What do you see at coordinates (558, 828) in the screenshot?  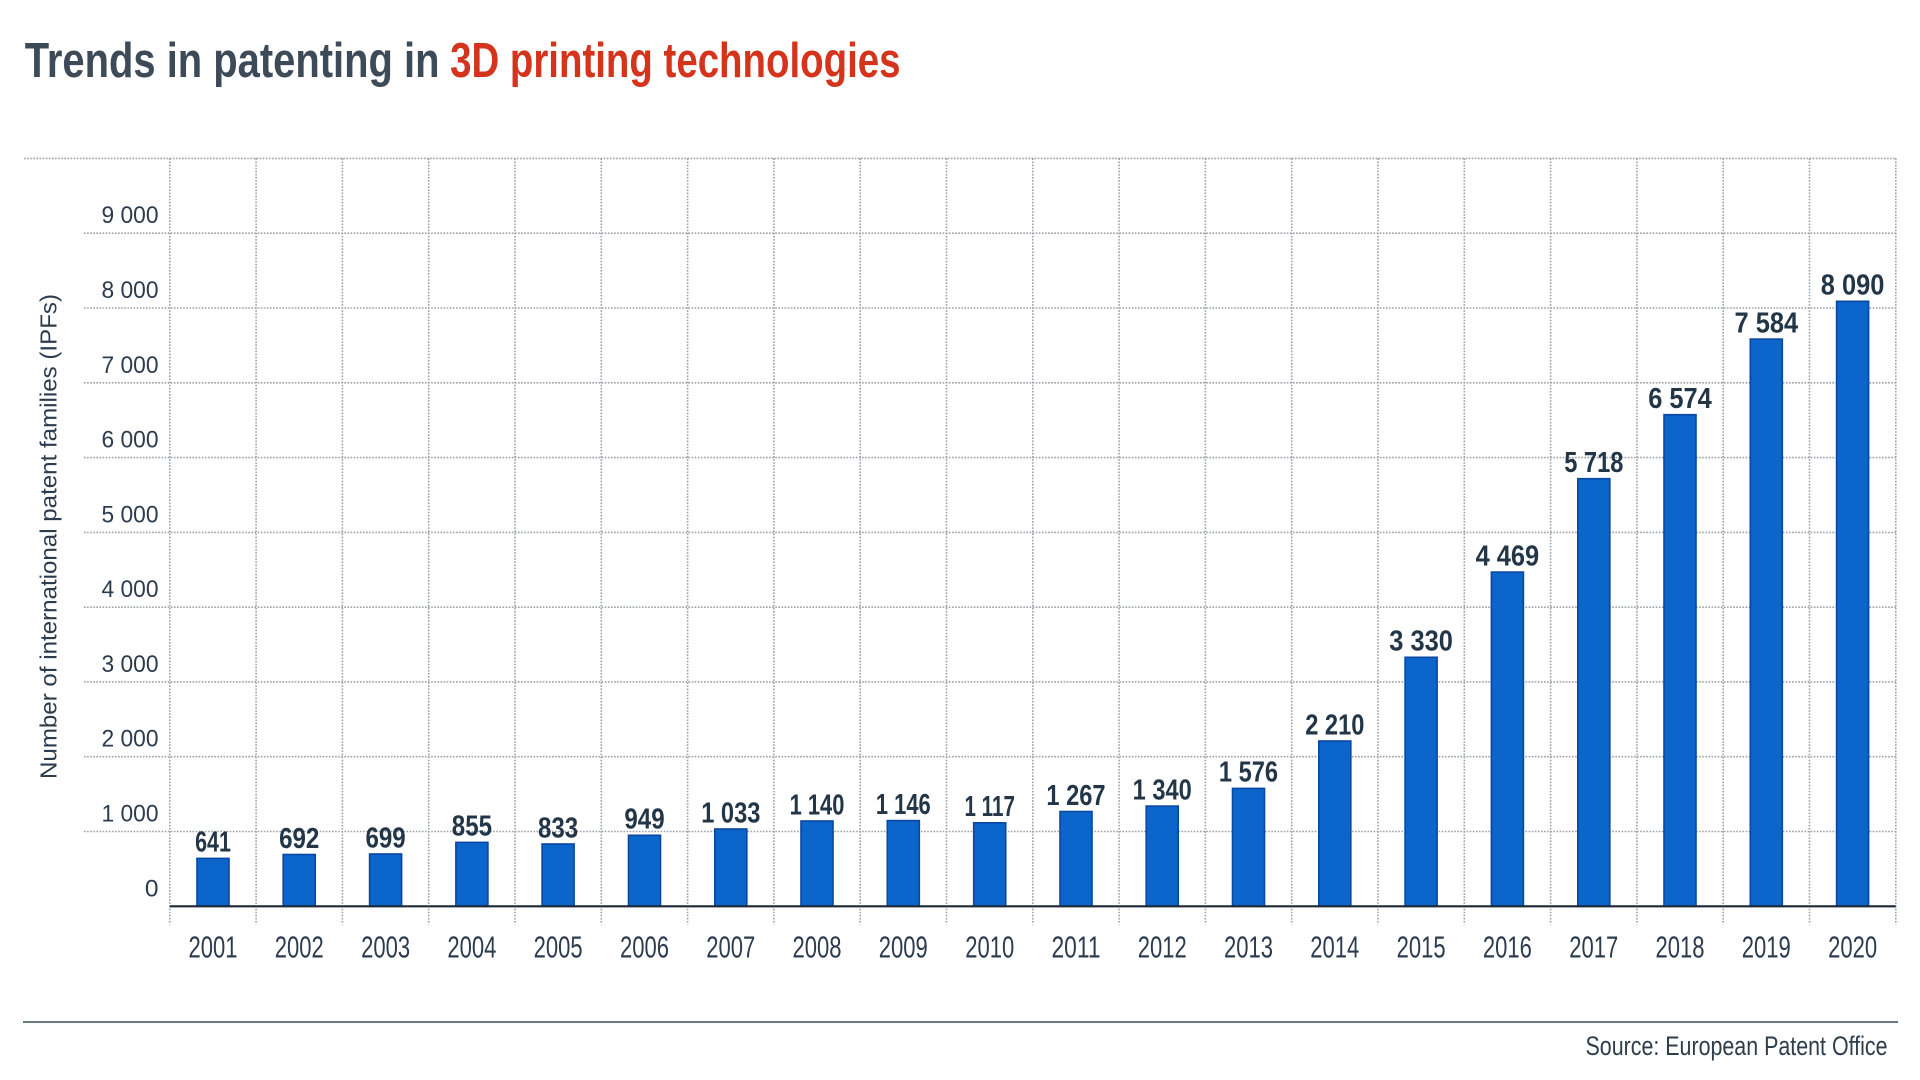 I see `svg-text: 833` at bounding box center [558, 828].